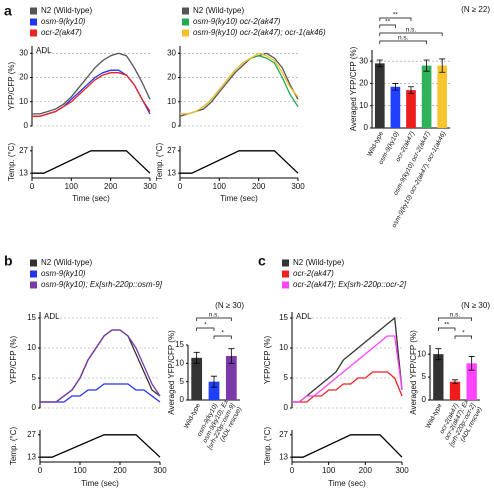 The width and height of the screenshot is (494, 500). I want to click on legend-label: osm-9(ky10); Ex[srh-220p::osm-9], so click(102, 284).